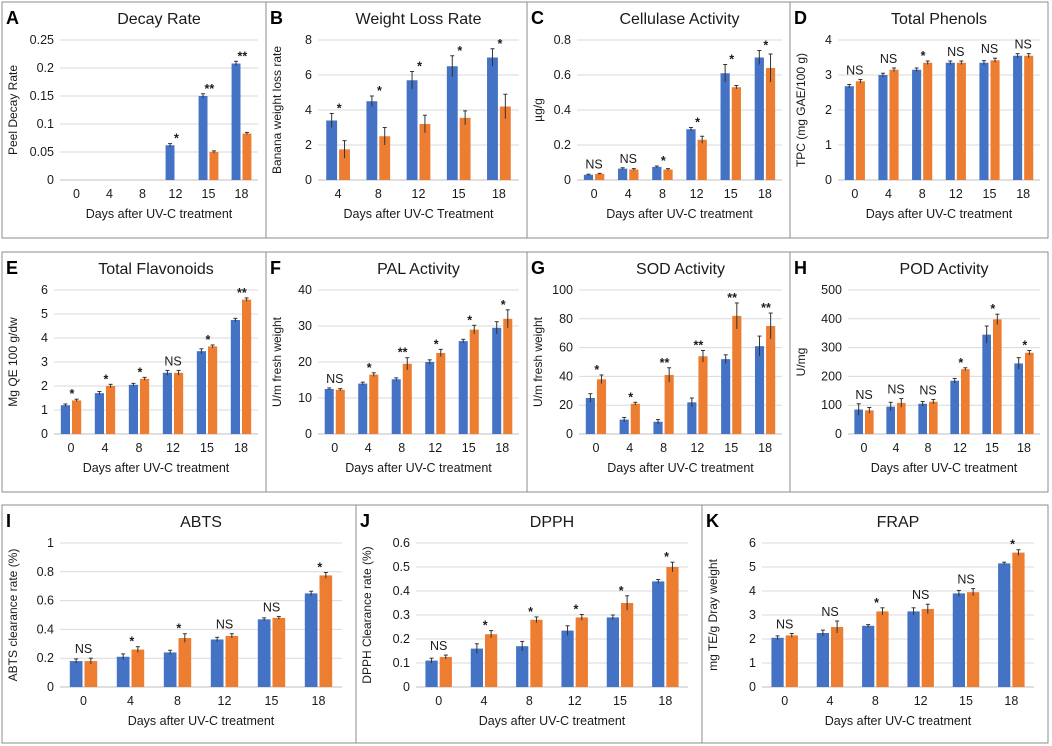  What do you see at coordinates (418, 269) in the screenshot?
I see `panel-title: PAL Activity` at bounding box center [418, 269].